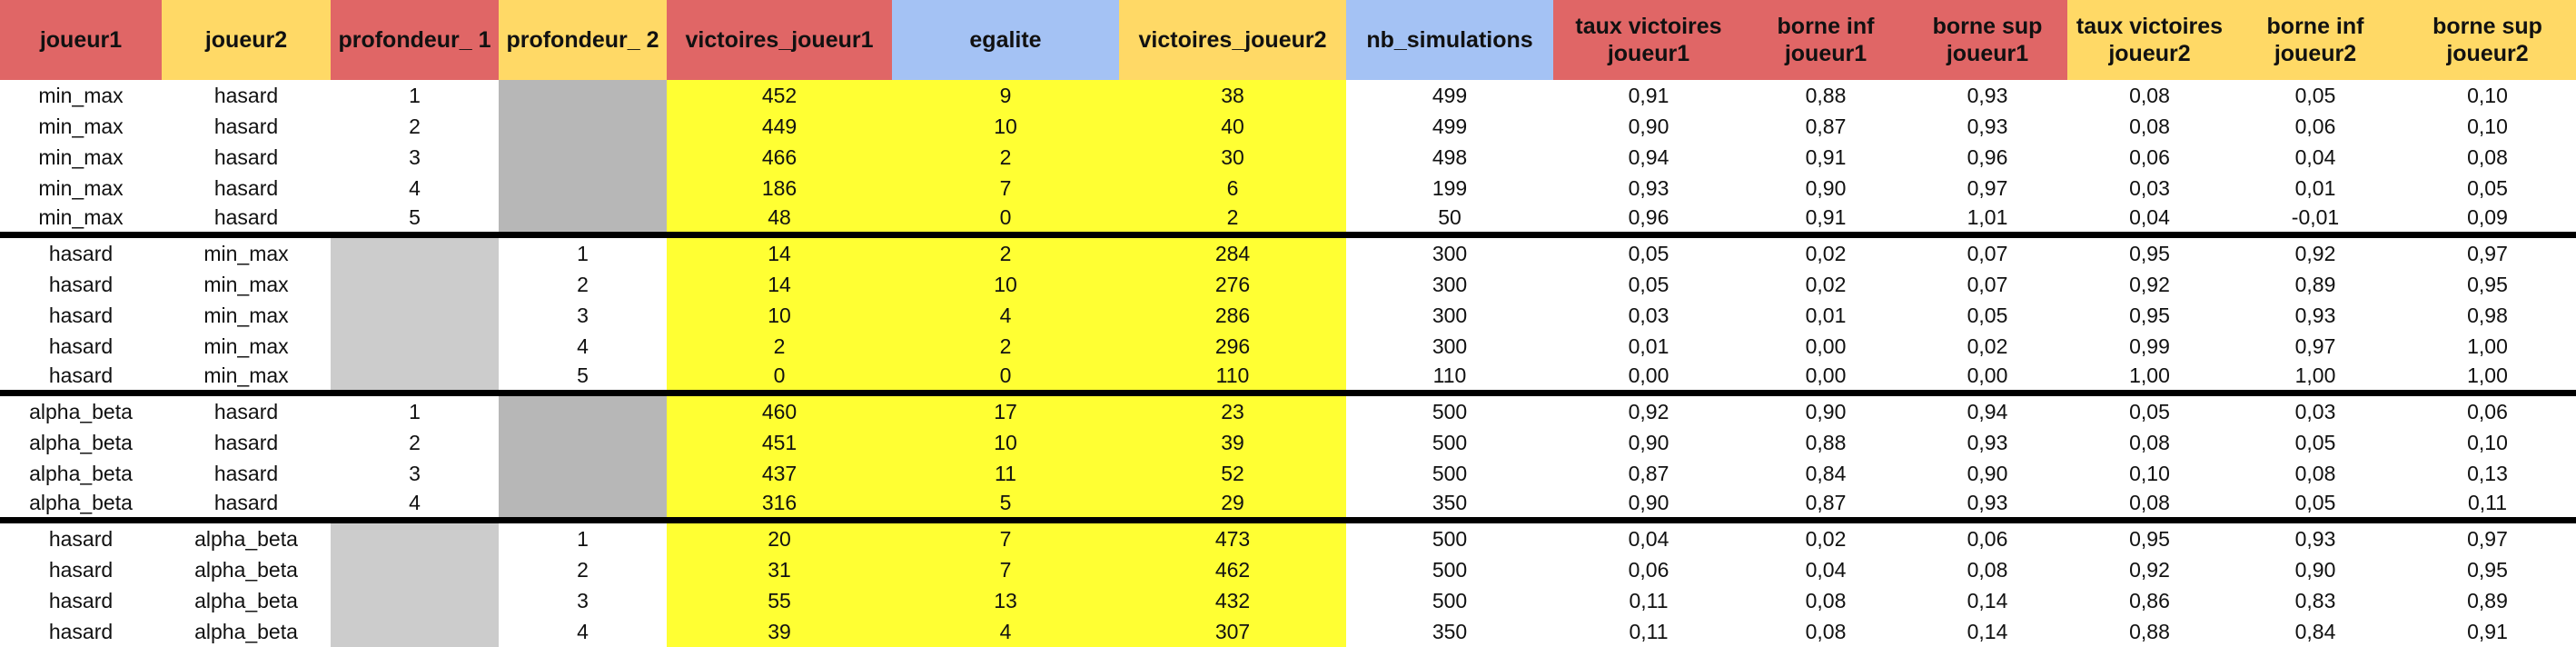  What do you see at coordinates (1648, 156) in the screenshot?
I see `table-cell: 0,94` at bounding box center [1648, 156].